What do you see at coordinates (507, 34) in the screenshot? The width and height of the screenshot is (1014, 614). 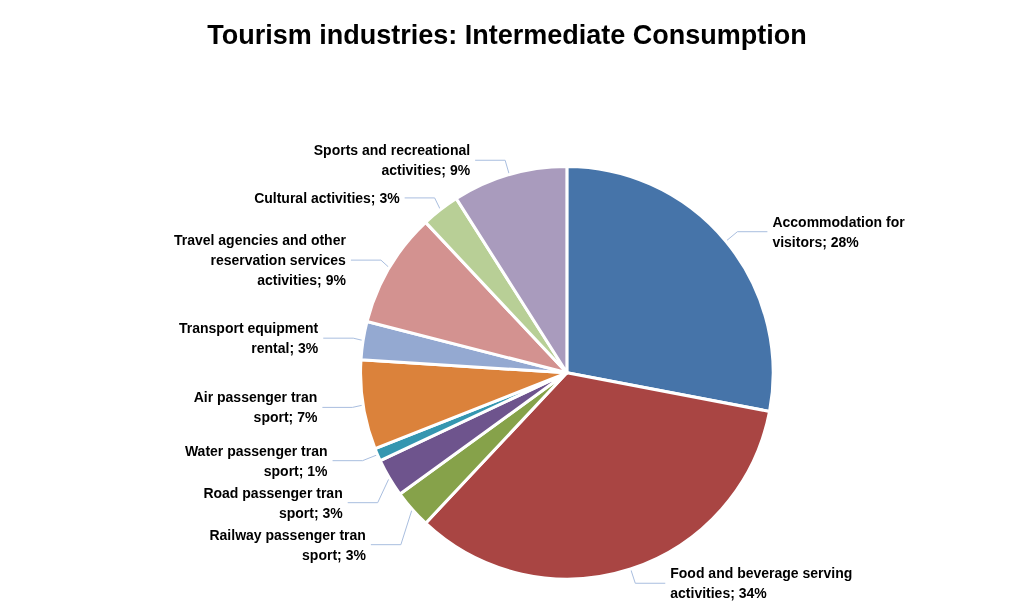 I see `chart-title: Tourism industries: Intermediate Consumption` at bounding box center [507, 34].